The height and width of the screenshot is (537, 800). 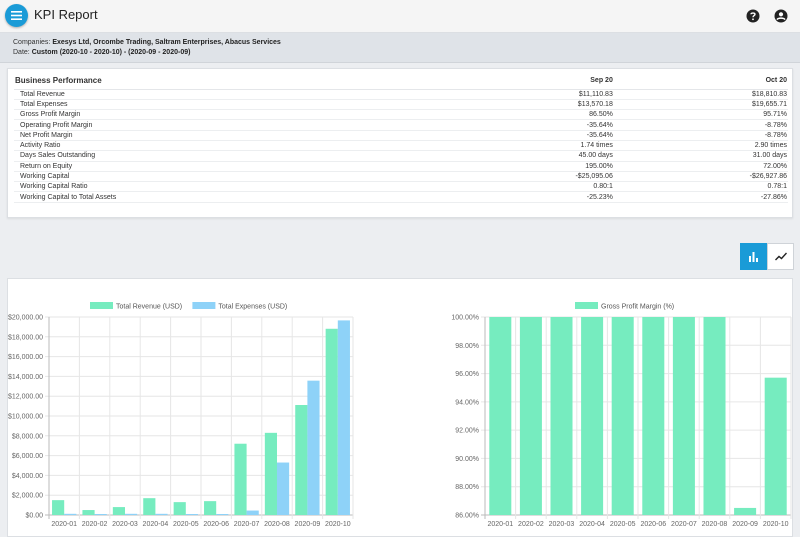 I want to click on x-tick-label: 2020-03, so click(x=125, y=524).